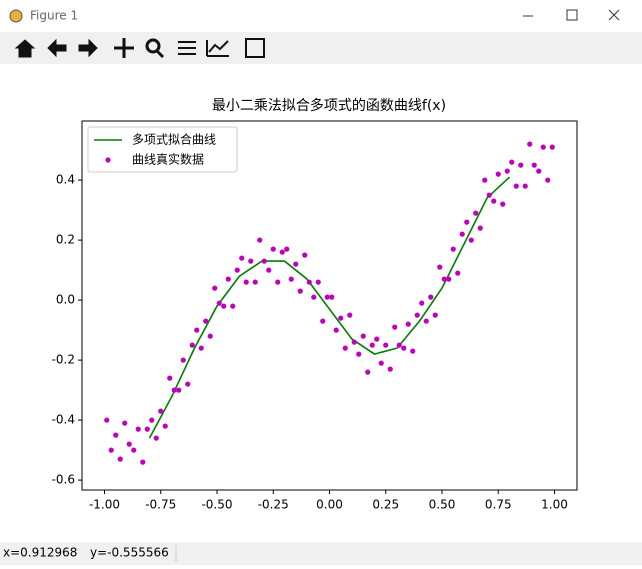  What do you see at coordinates (65, 300) in the screenshot?
I see `y-tick-label: 0.0` at bounding box center [65, 300].